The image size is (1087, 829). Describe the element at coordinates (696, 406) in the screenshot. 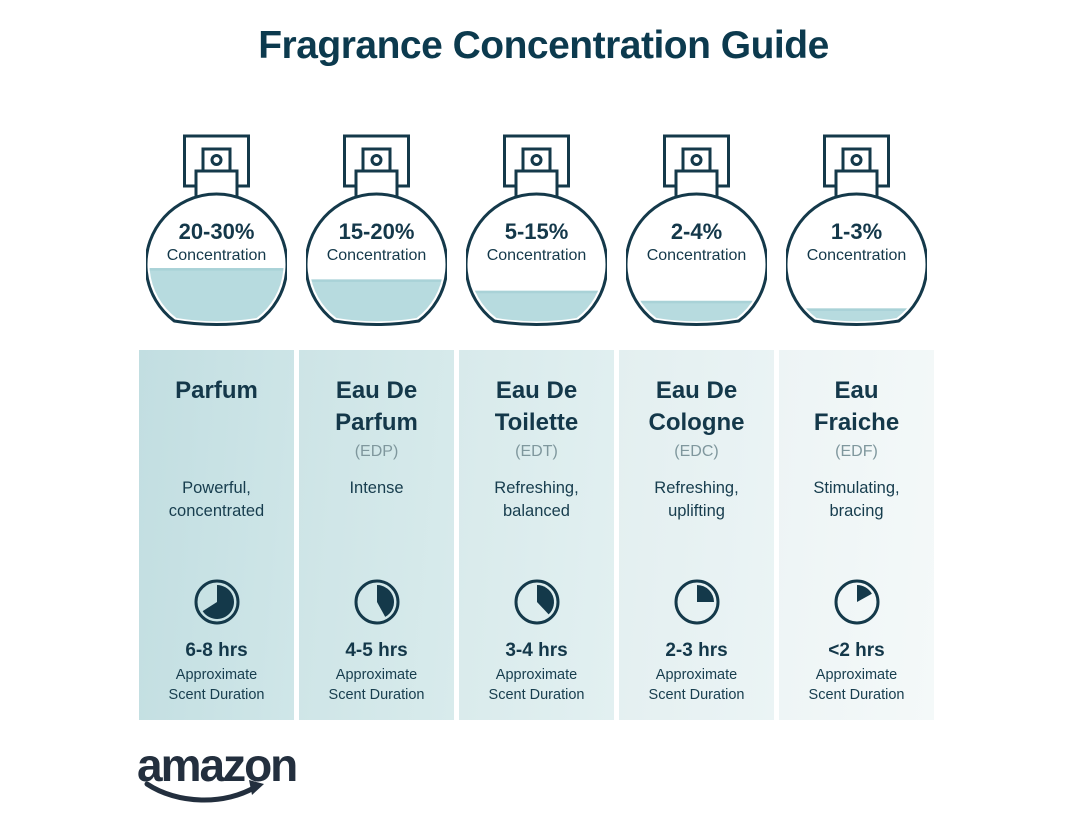

I see `fragrance-name: Eau De Cologne` at that location.